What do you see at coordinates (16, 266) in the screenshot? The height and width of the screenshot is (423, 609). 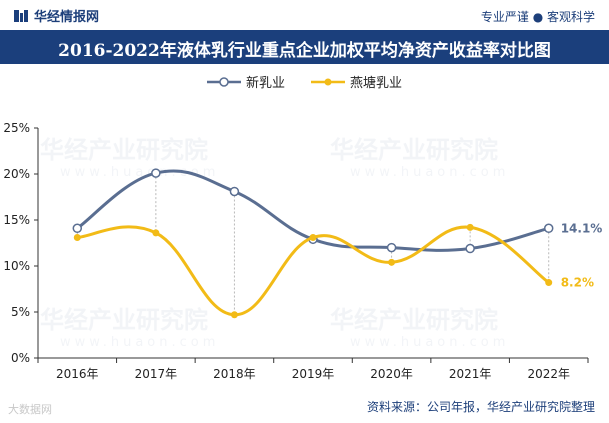 I see `y-tick-label: 10%` at bounding box center [16, 266].